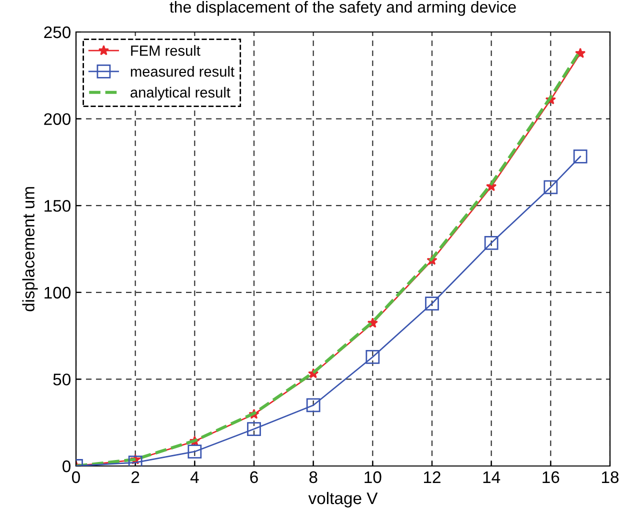  What do you see at coordinates (610, 477) in the screenshot?
I see `x-tick-label: 18` at bounding box center [610, 477].